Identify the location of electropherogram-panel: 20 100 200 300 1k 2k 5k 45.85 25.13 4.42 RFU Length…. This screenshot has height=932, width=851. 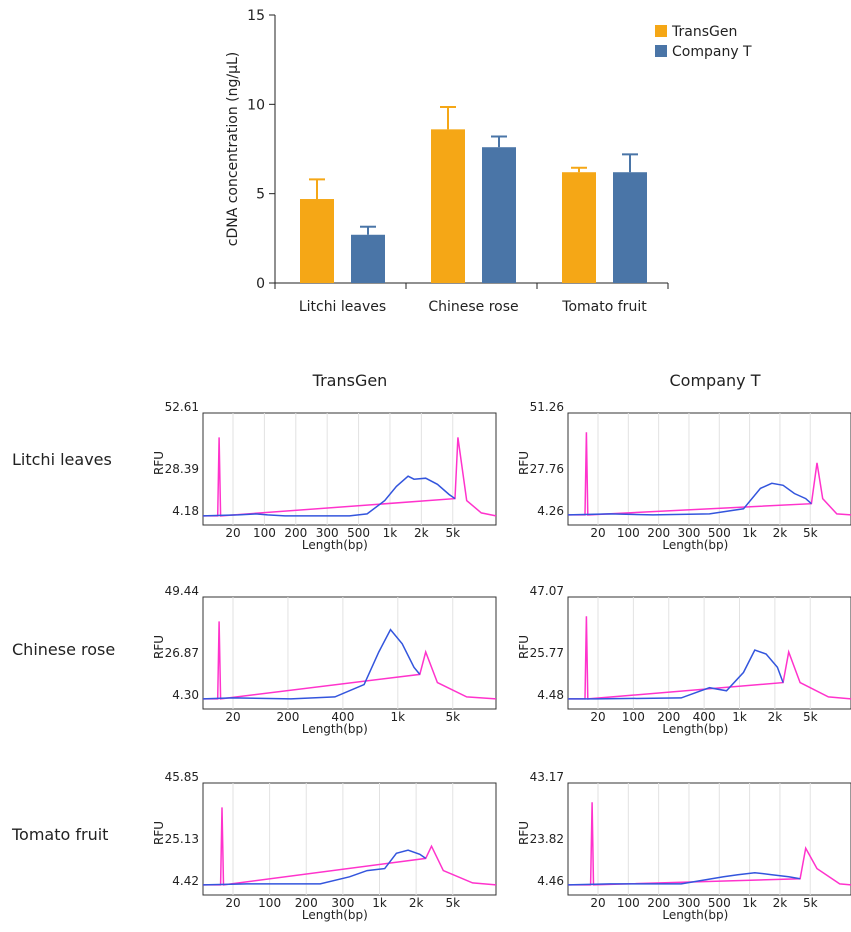
(324, 846).